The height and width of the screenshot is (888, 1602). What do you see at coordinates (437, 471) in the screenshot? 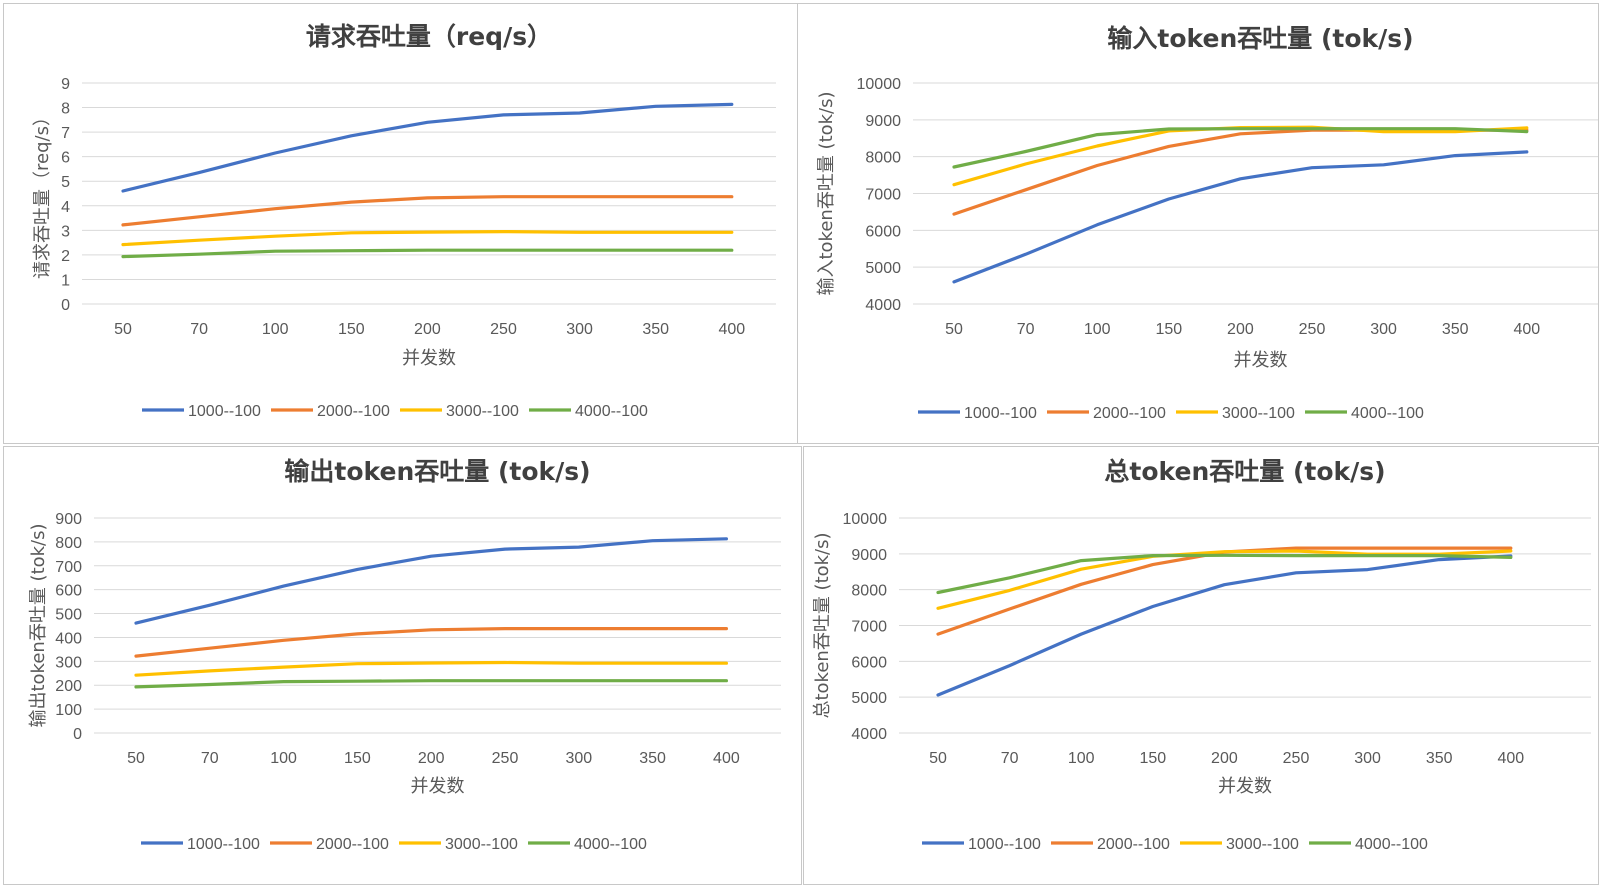
I see `chart-title: 输出token吞吐量 (tok/s)` at bounding box center [437, 471].